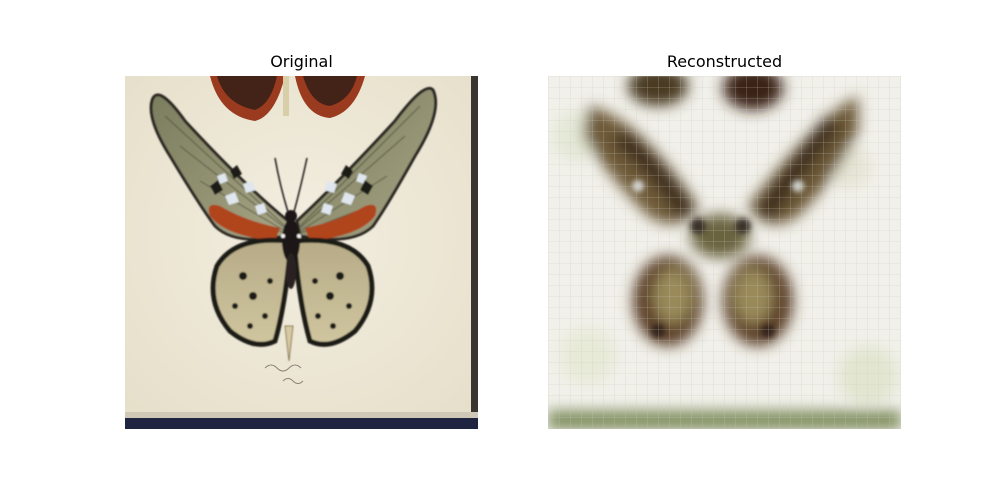  I want to click on original-title: Original, so click(301, 61).